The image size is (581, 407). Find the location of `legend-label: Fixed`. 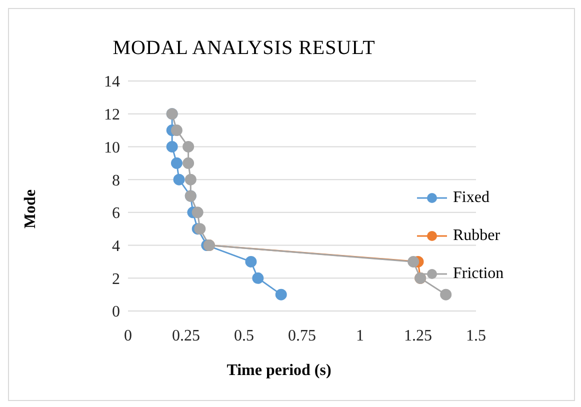

legend-label: Fixed is located at coordinates (471, 198).